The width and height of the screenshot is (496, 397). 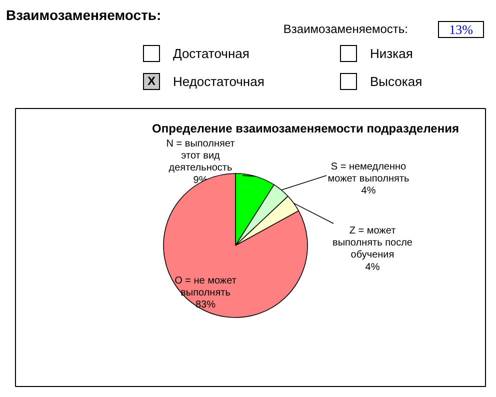 What do you see at coordinates (396, 81) in the screenshot?
I see `text: Высокая` at bounding box center [396, 81].